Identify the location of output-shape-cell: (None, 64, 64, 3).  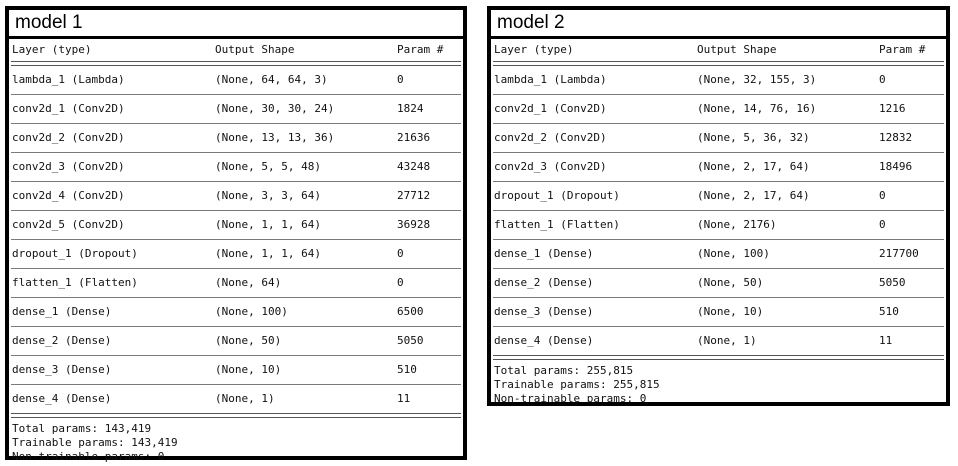
(271, 79).